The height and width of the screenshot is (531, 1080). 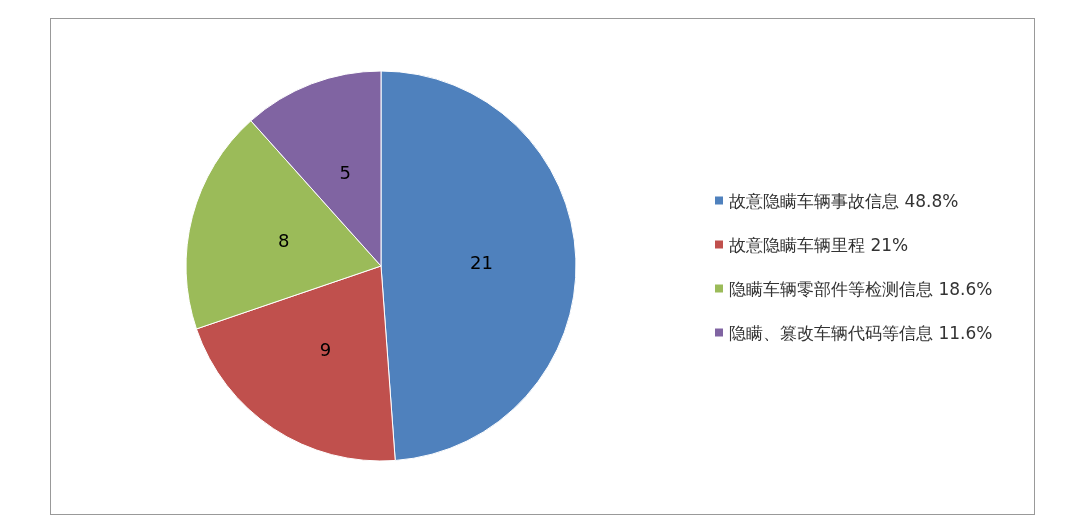 I want to click on data-label: 5, so click(x=345, y=172).